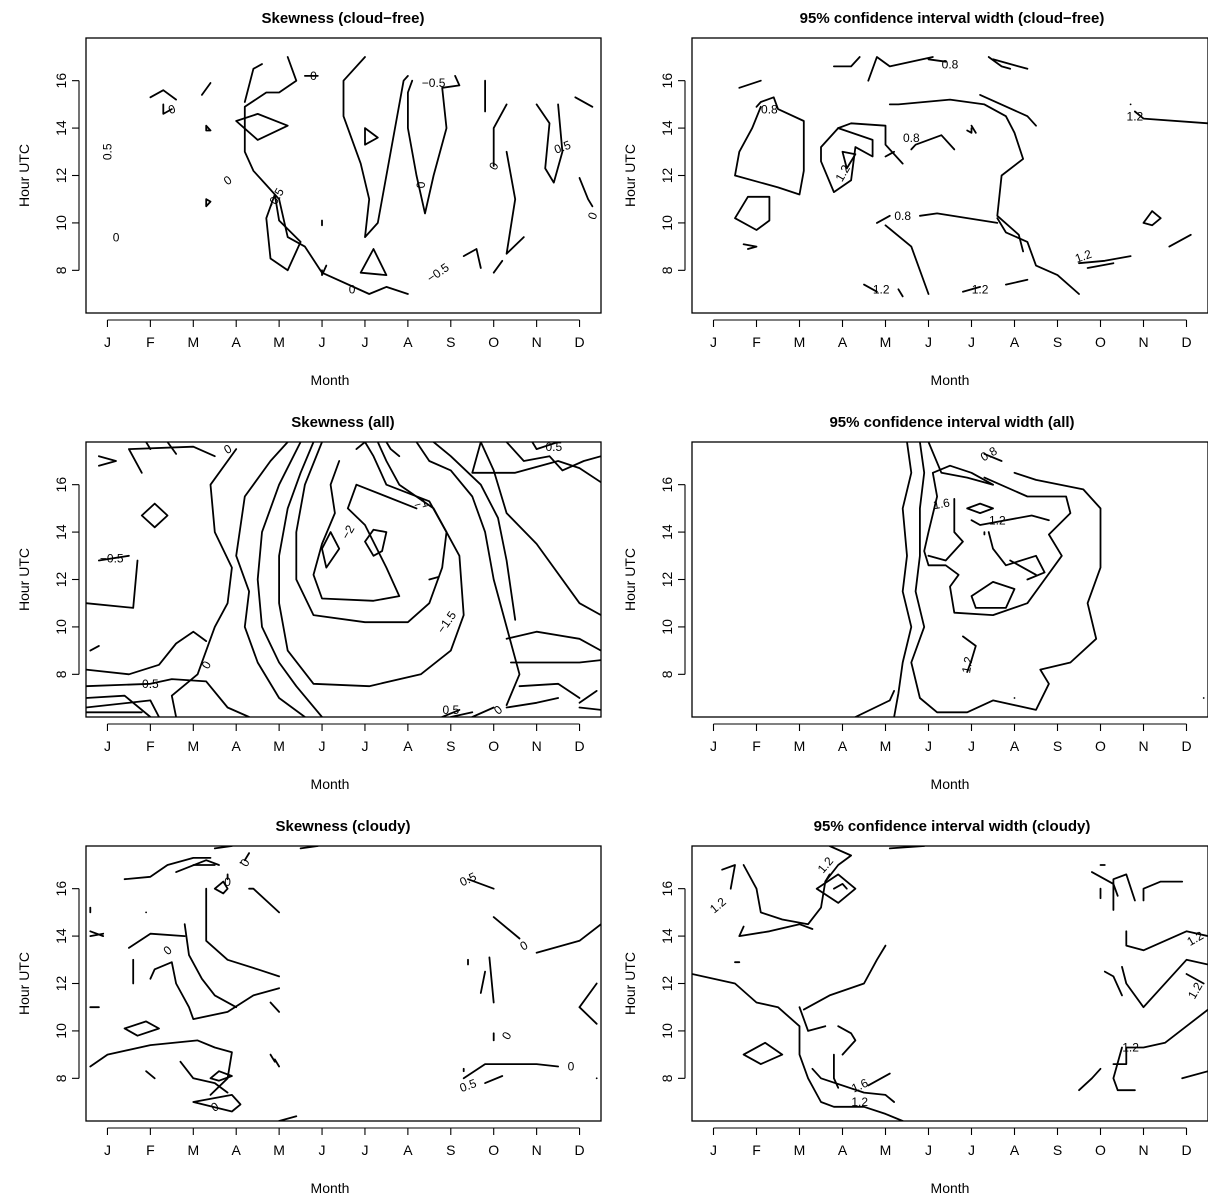 The height and width of the screenshot is (1204, 1208). What do you see at coordinates (886, 1150) in the screenshot?
I see `x-tick-label: M` at bounding box center [886, 1150].